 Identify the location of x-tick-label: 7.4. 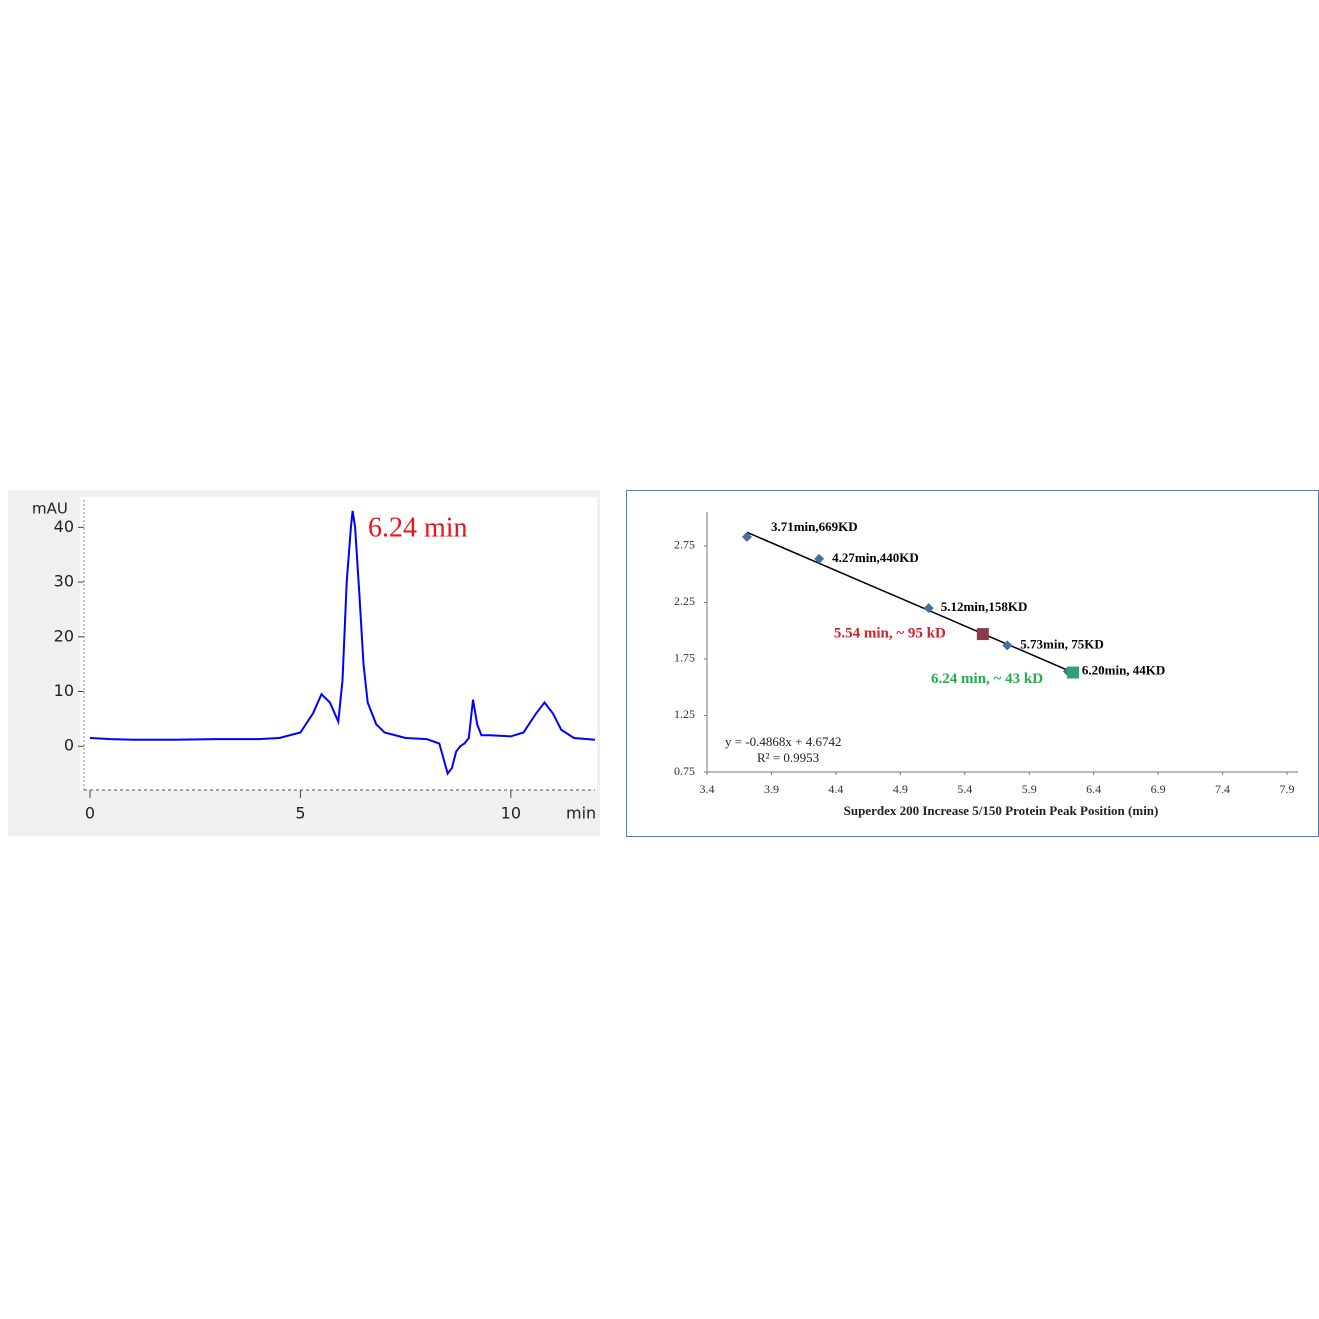
(1222, 789).